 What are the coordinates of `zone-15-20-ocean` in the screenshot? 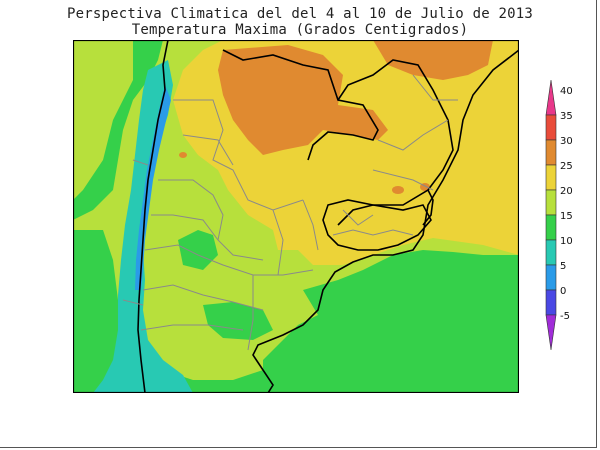 It's located at (391, 321).